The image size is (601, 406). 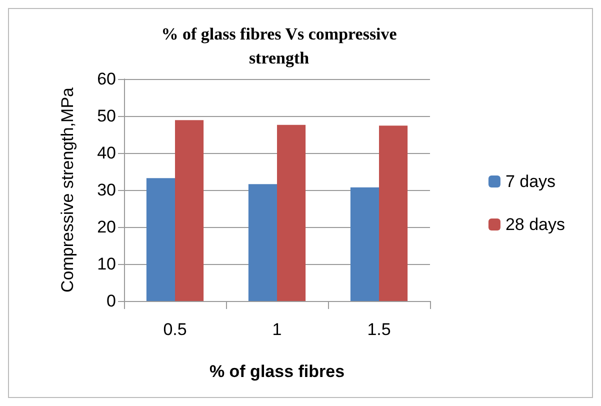 What do you see at coordinates (67, 189) in the screenshot?
I see `y-axis-title: Compressive strength,MPa` at bounding box center [67, 189].